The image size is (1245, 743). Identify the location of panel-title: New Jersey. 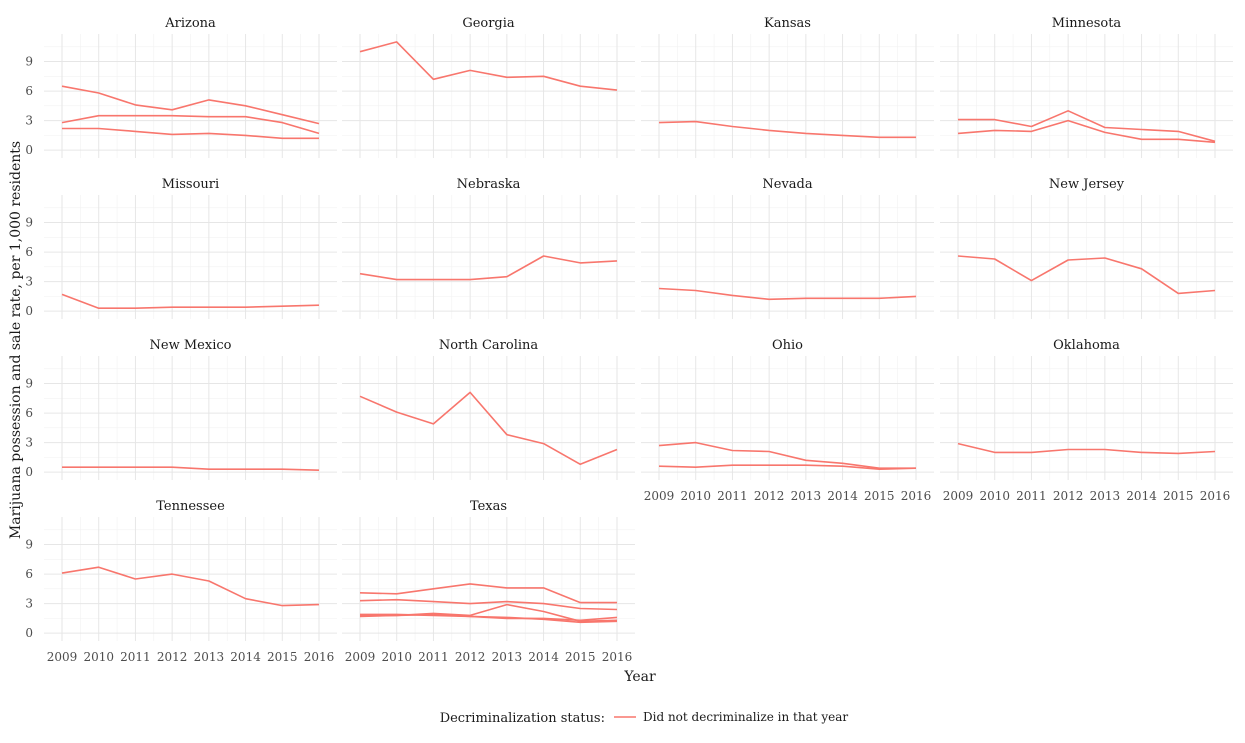
(1087, 184).